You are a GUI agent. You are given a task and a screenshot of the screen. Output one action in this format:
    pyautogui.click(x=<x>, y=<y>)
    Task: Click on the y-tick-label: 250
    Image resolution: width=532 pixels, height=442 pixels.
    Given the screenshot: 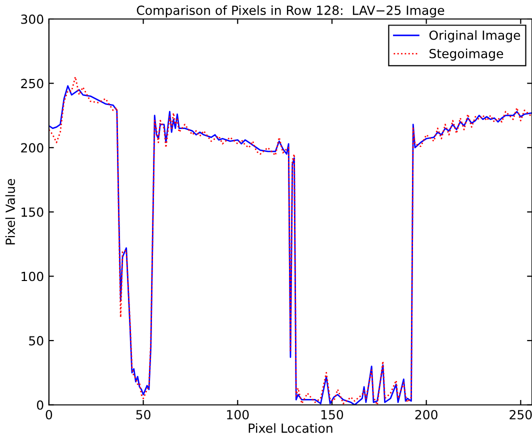 What is the action you would take?
    pyautogui.click(x=32, y=83)
    